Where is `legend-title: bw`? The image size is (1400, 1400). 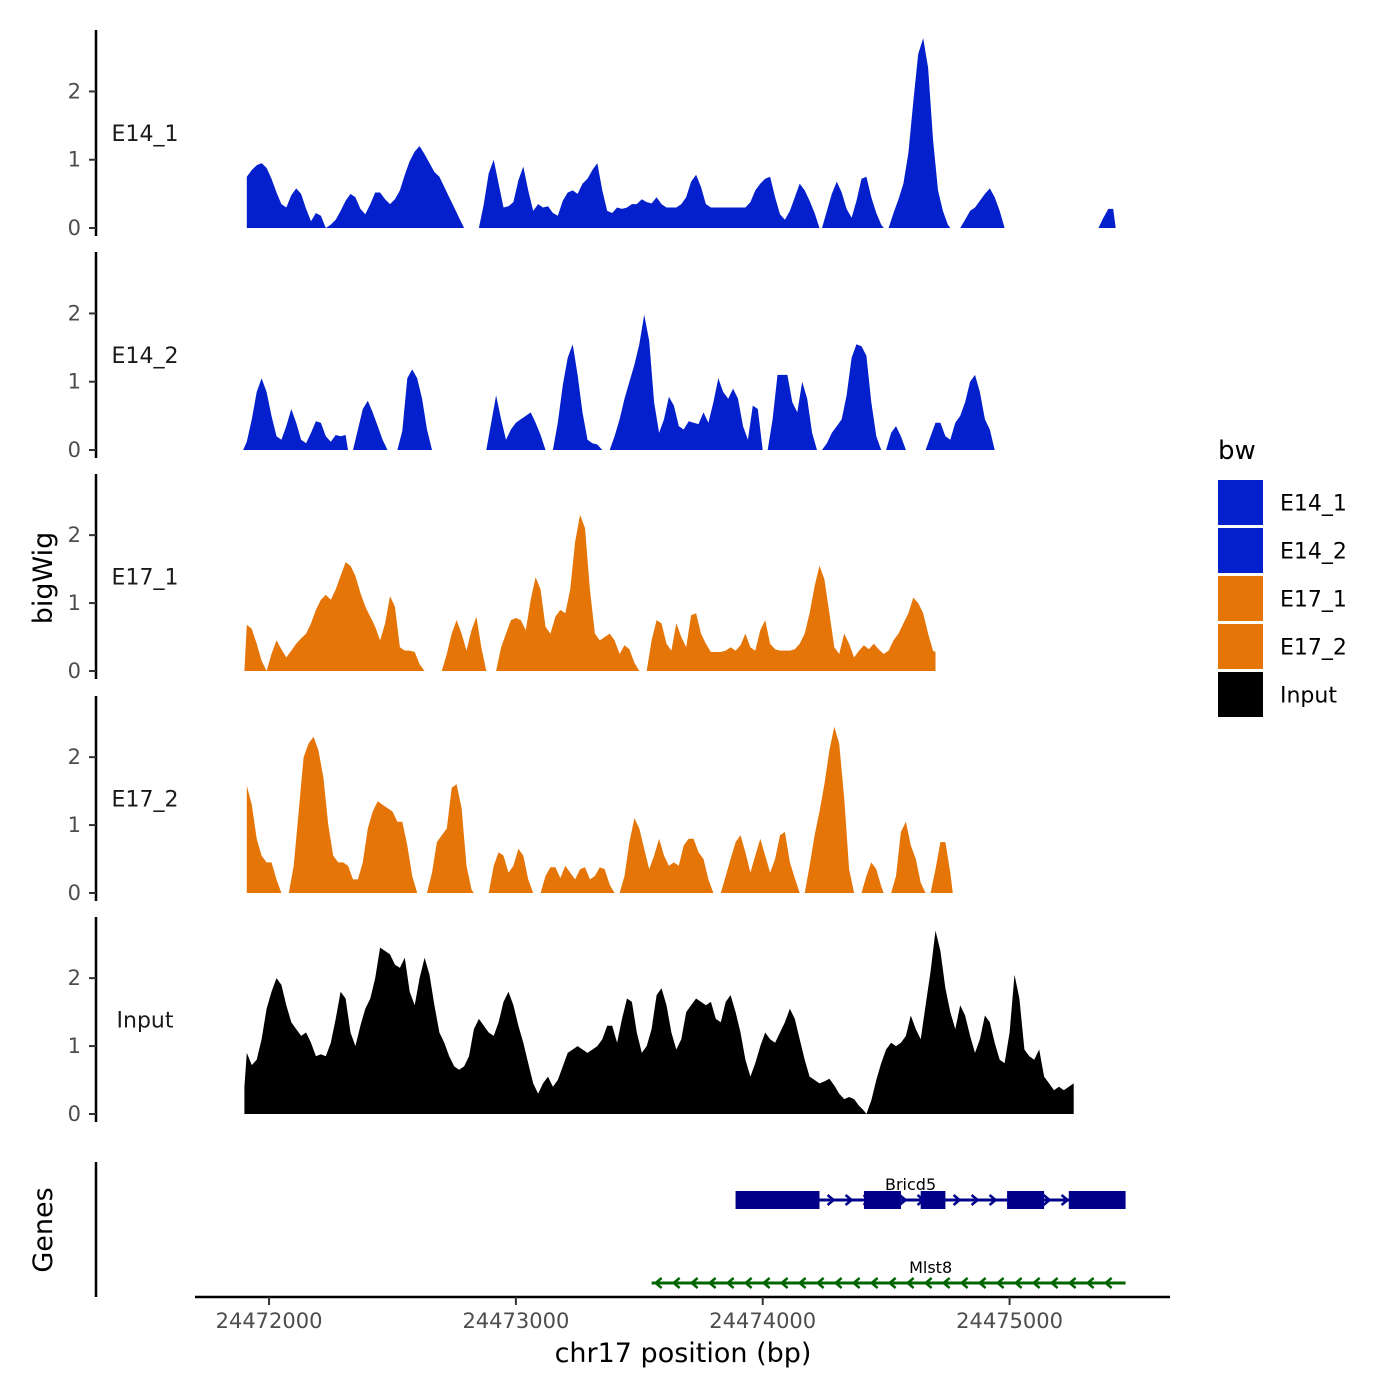 legend-title: bw is located at coordinates (1237, 451).